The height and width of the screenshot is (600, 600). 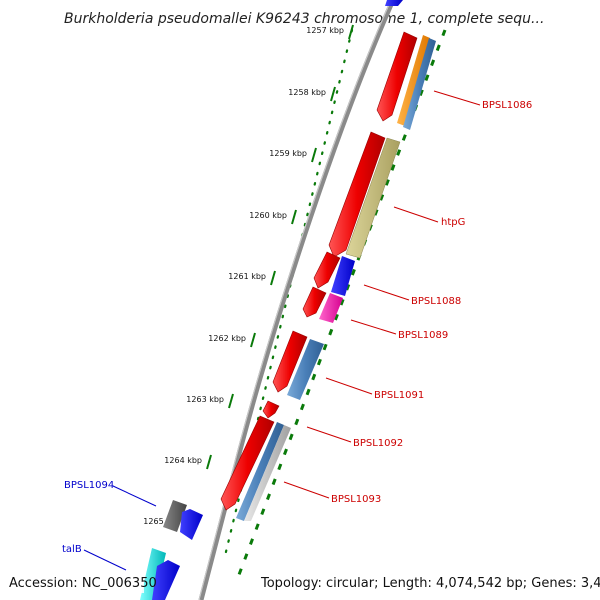 I want to click on scale-tick-label: 1263 kbp, so click(x=205, y=399).